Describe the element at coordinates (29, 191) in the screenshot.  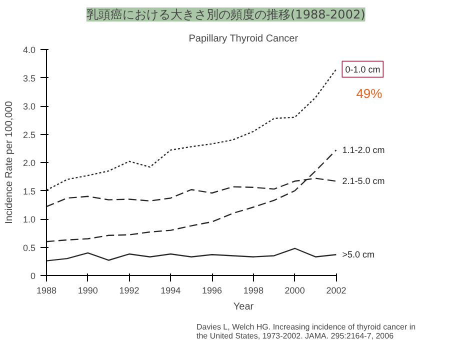
I see `y-tick-label: 1.5` at that location.